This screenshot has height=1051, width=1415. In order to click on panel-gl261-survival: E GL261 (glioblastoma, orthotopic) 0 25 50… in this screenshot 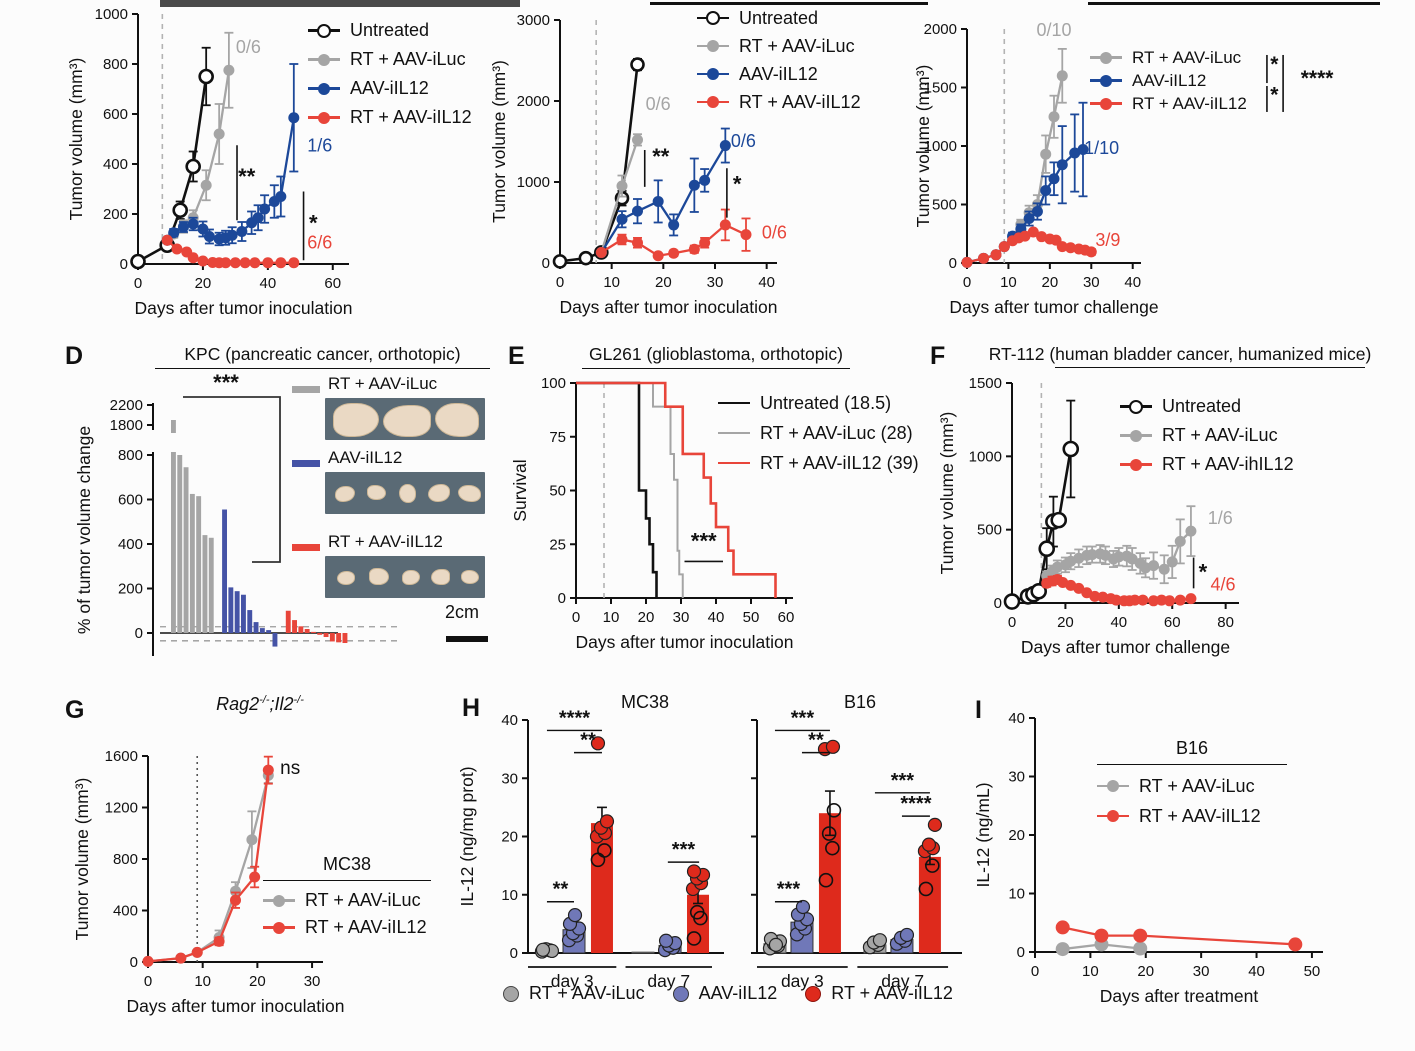, I will do `click(710, 510)`.